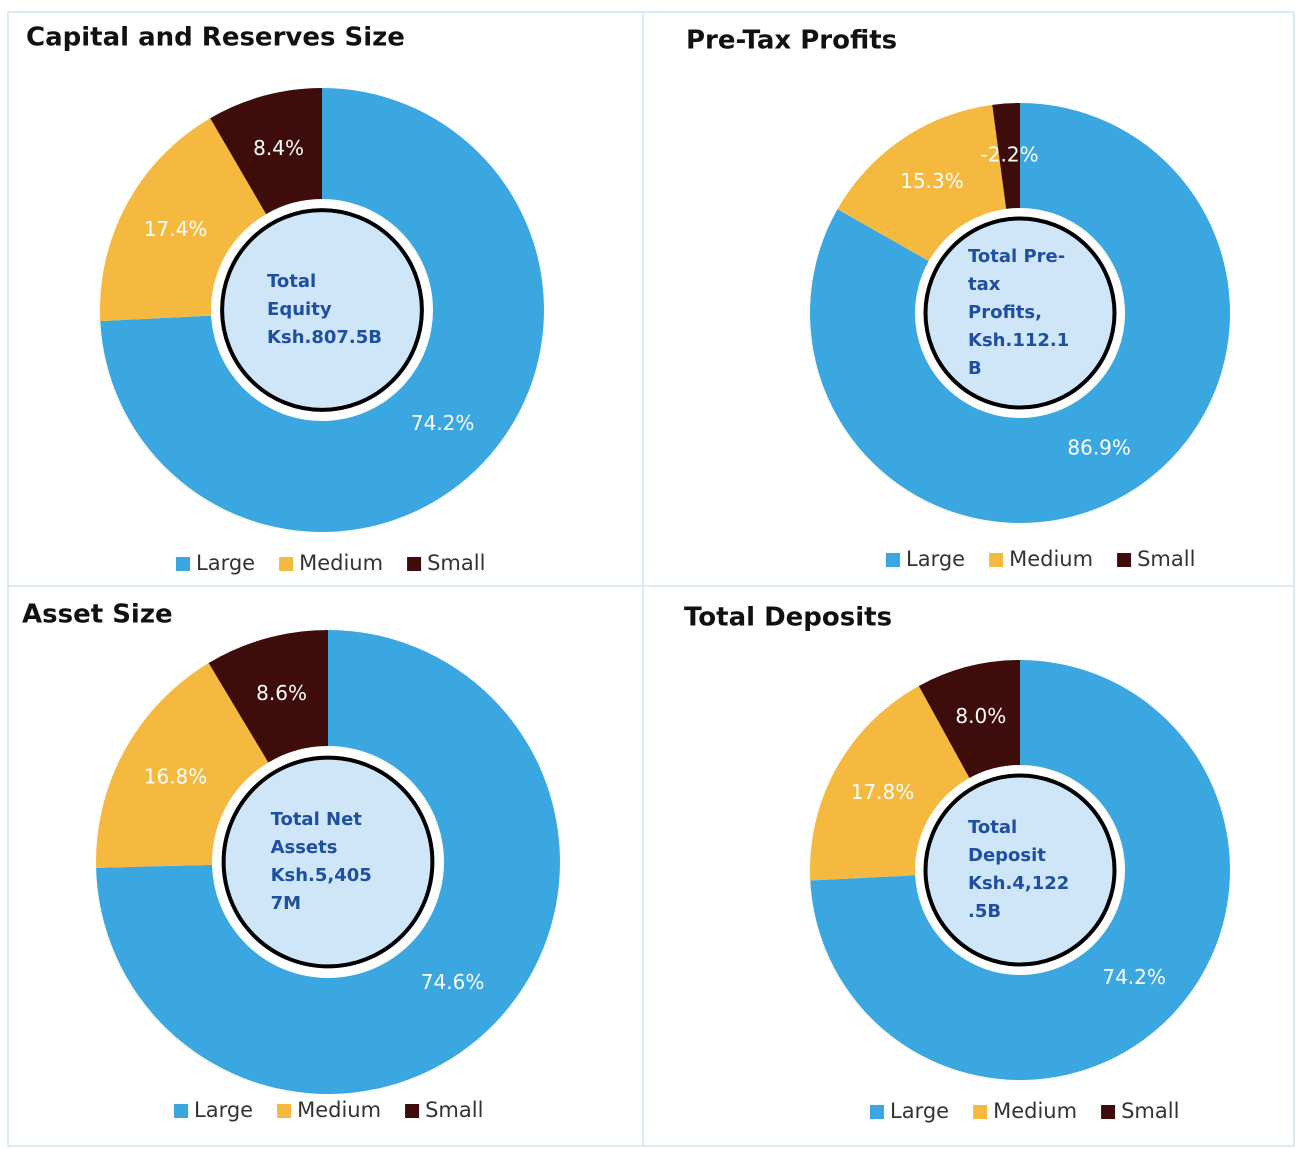 The width and height of the screenshot is (1297, 1149). I want to click on center-text: 7M, so click(286, 903).